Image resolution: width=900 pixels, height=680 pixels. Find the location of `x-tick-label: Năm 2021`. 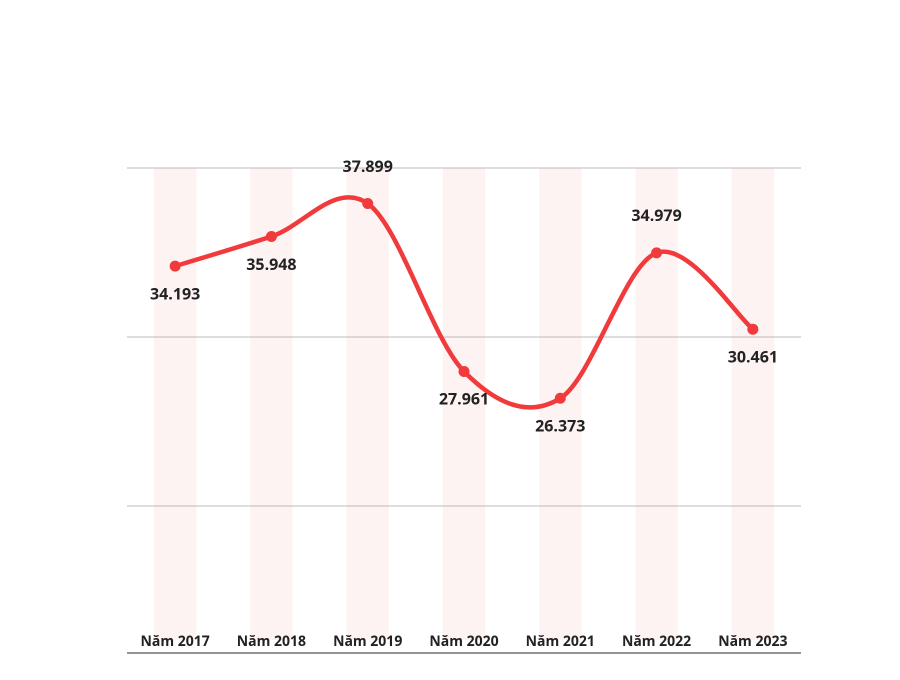

x-tick-label: Năm 2021 is located at coordinates (560, 641).